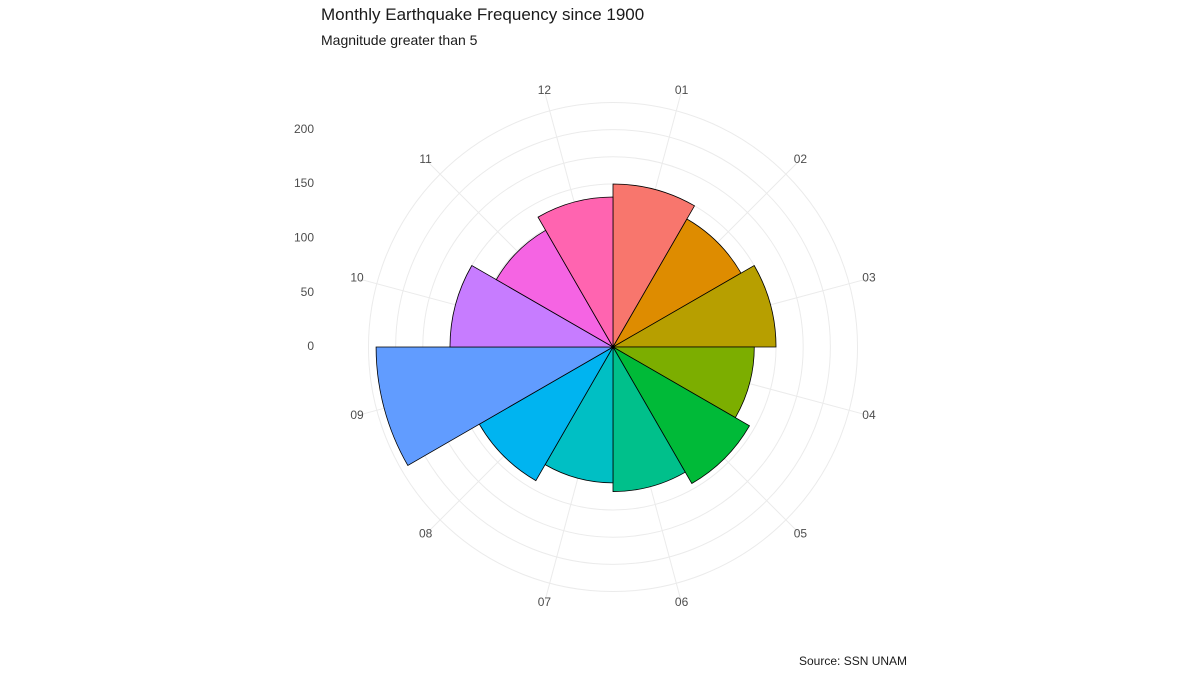 Image resolution: width=1200 pixels, height=674 pixels. I want to click on radial-tick-label: 100, so click(304, 237).